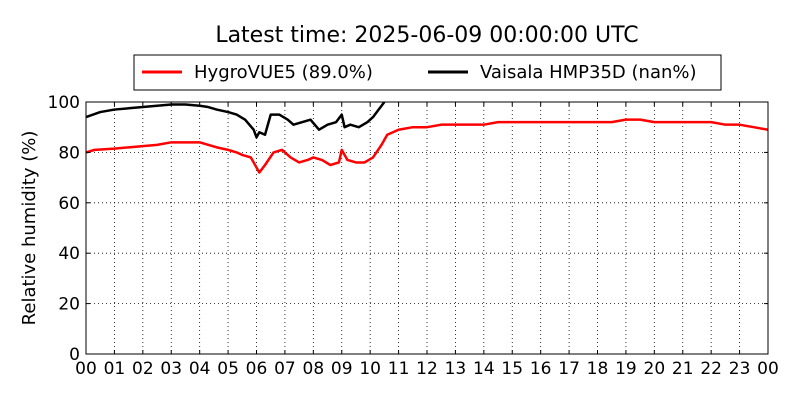 The image size is (800, 400). Describe the element at coordinates (626, 369) in the screenshot. I see `x-tick-label: 19` at that location.